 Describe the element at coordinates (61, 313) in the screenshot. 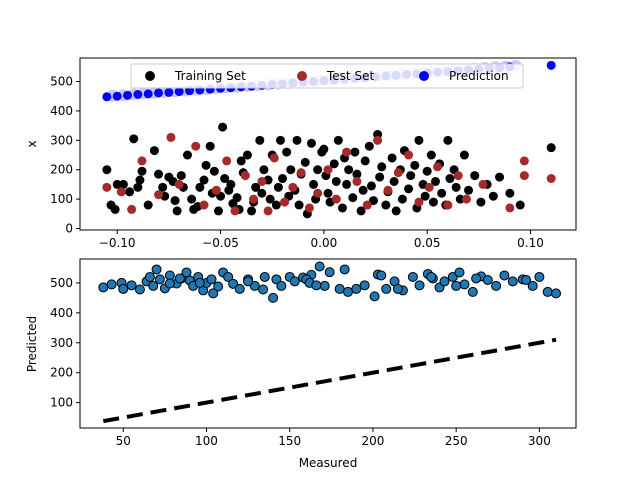

I see `bottom-y-tick-label: 400` at that location.